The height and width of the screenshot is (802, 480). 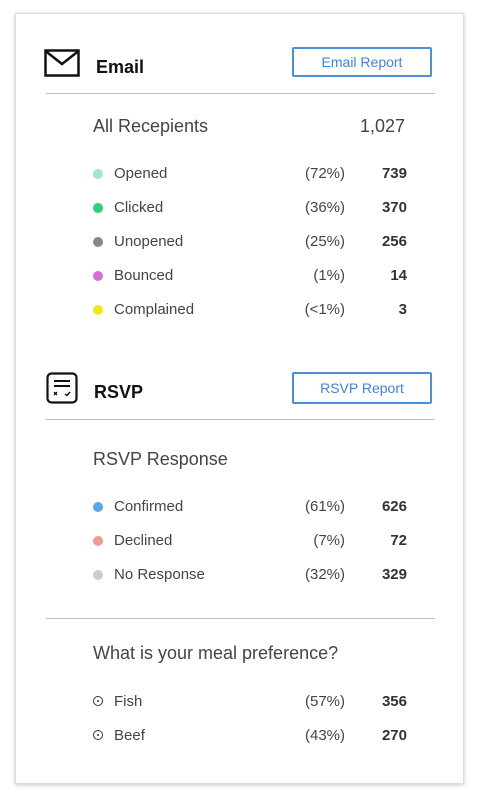 What do you see at coordinates (62, 65) in the screenshot?
I see `envelope-icon` at bounding box center [62, 65].